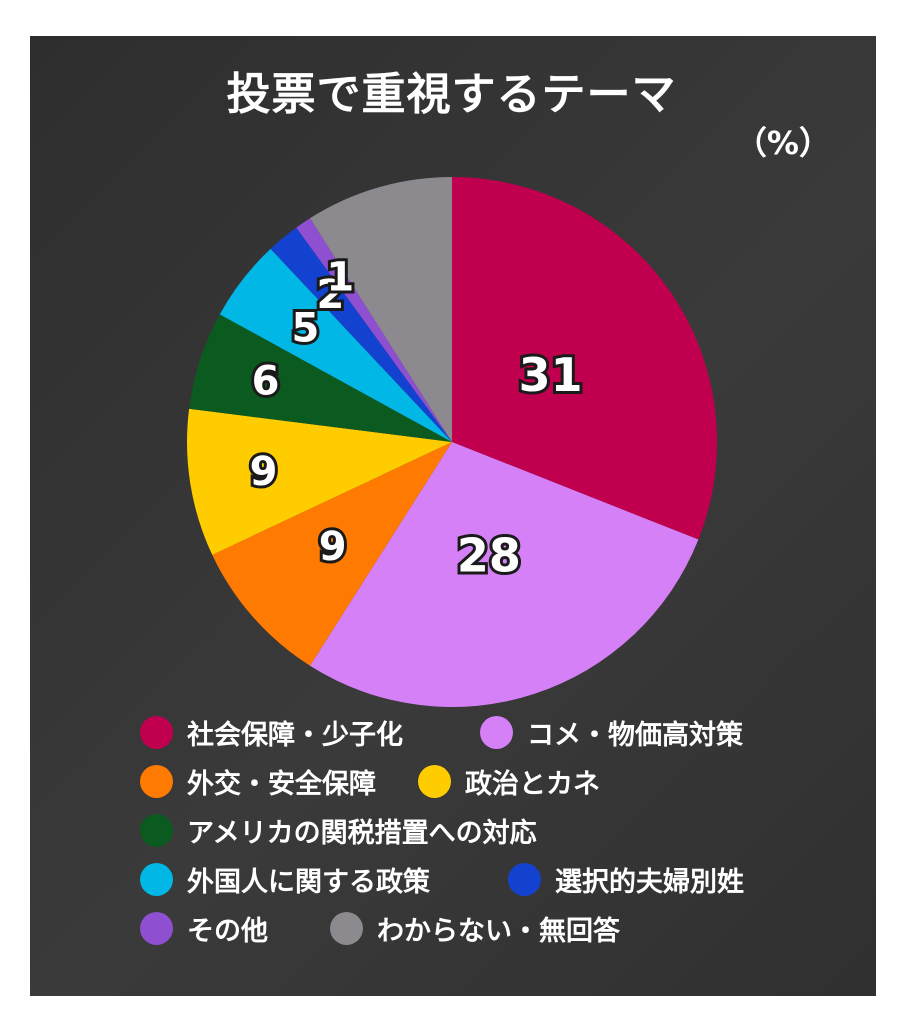 This screenshot has height=1024, width=903. What do you see at coordinates (782, 143) in the screenshot?
I see `unit-label: （%）` at bounding box center [782, 143].